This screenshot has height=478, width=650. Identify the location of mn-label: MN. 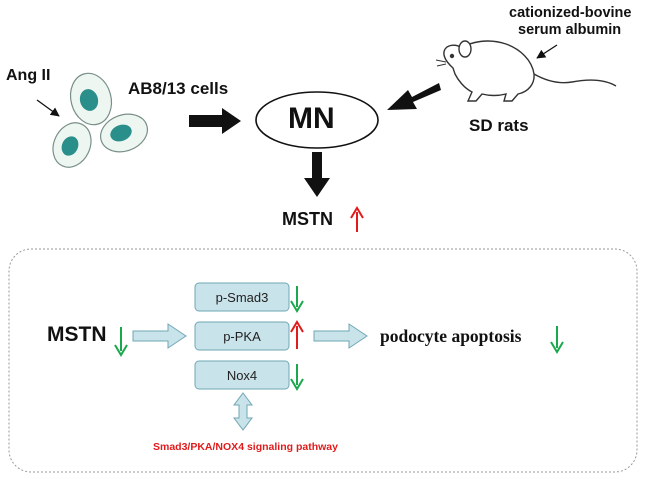
(311, 118).